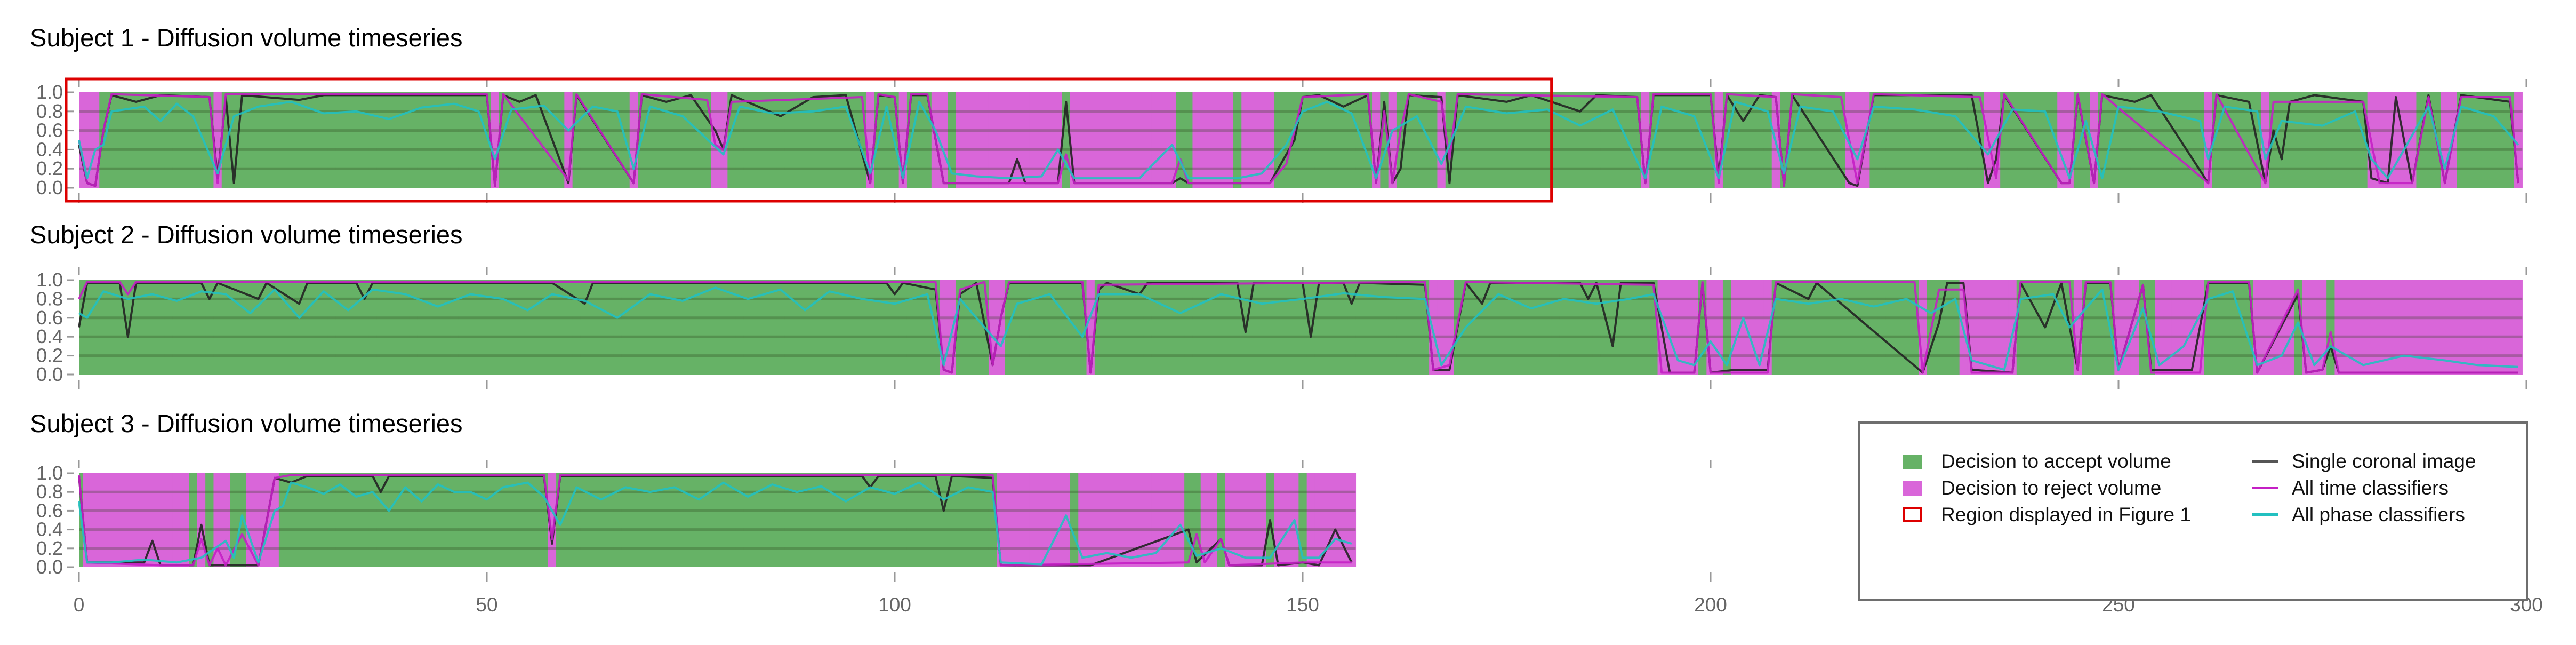  What do you see at coordinates (50, 567) in the screenshot?
I see `y-tick-label: 0.0` at bounding box center [50, 567].